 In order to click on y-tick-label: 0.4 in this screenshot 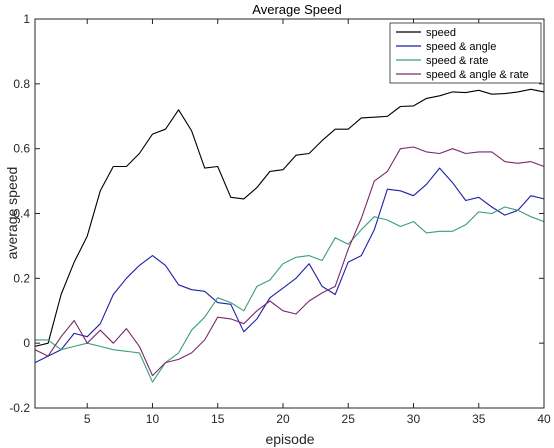, I will do `click(21, 214)`.